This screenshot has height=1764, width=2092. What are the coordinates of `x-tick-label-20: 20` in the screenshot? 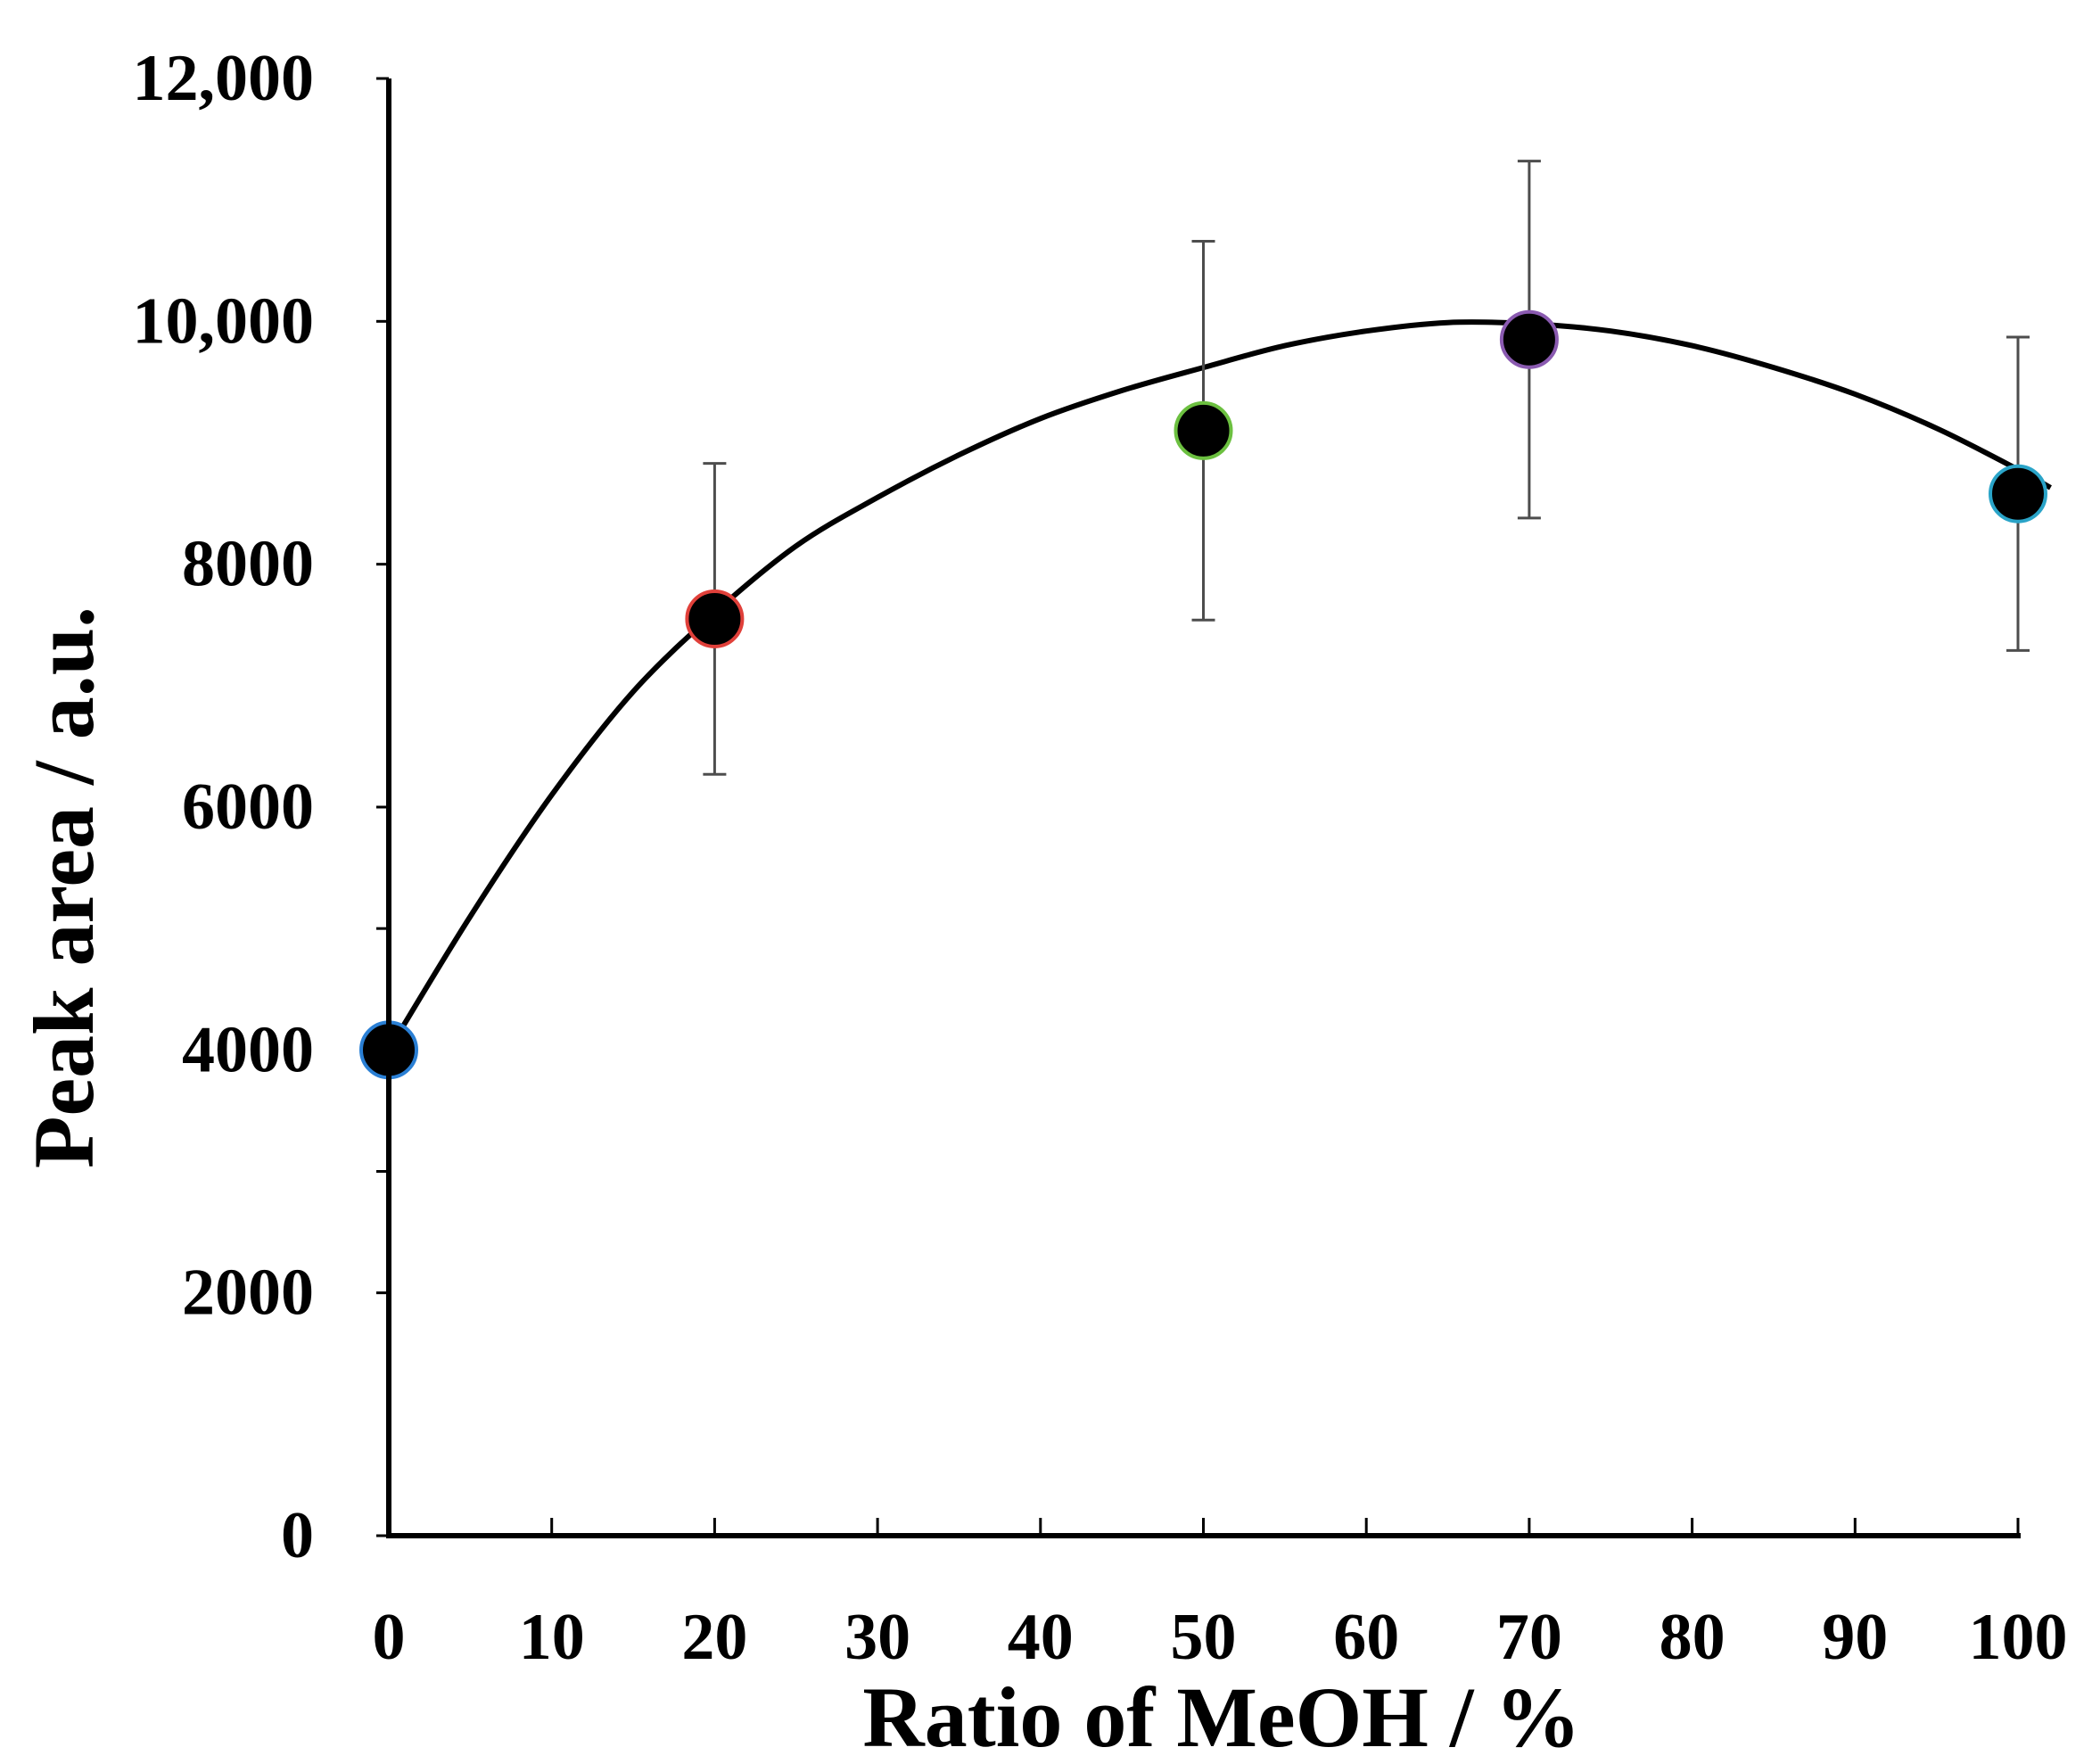 It's located at (714, 1637).